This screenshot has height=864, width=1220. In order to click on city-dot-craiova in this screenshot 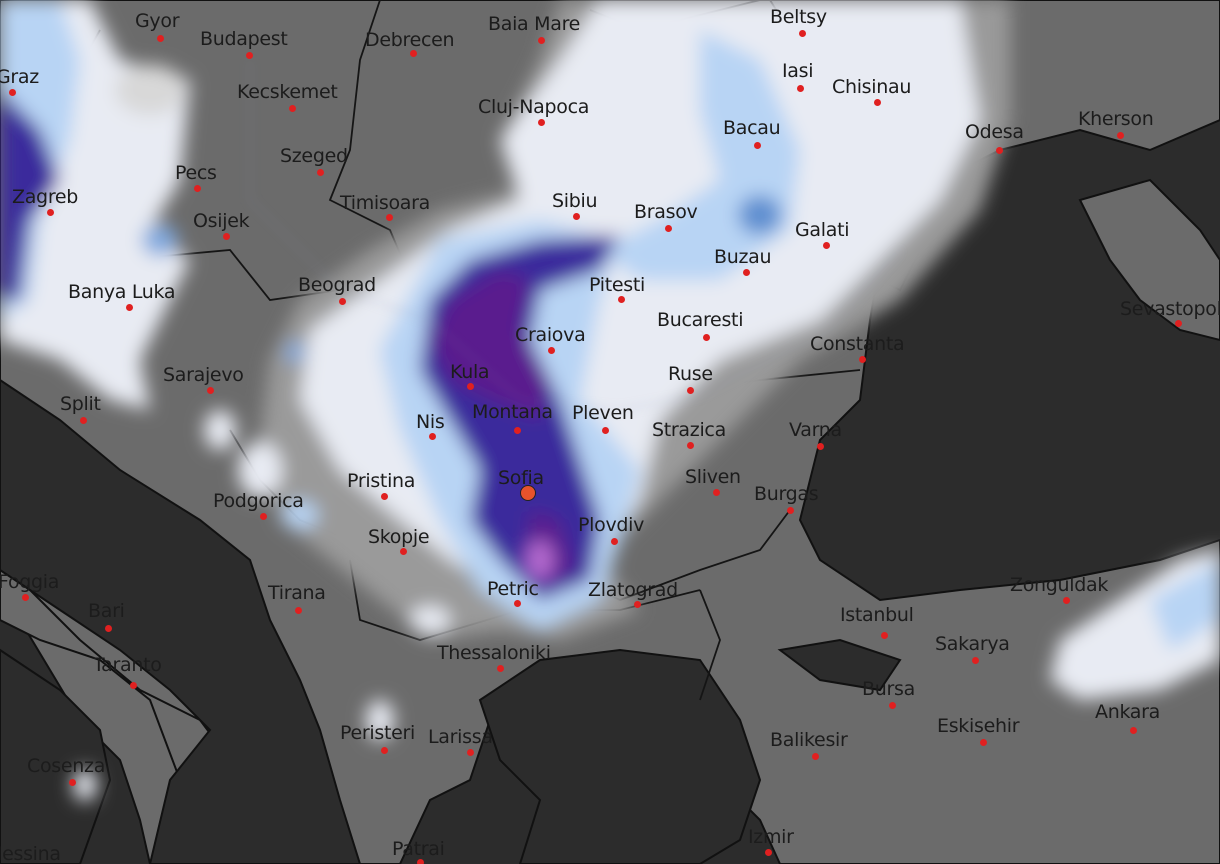, I will do `click(551, 350)`.